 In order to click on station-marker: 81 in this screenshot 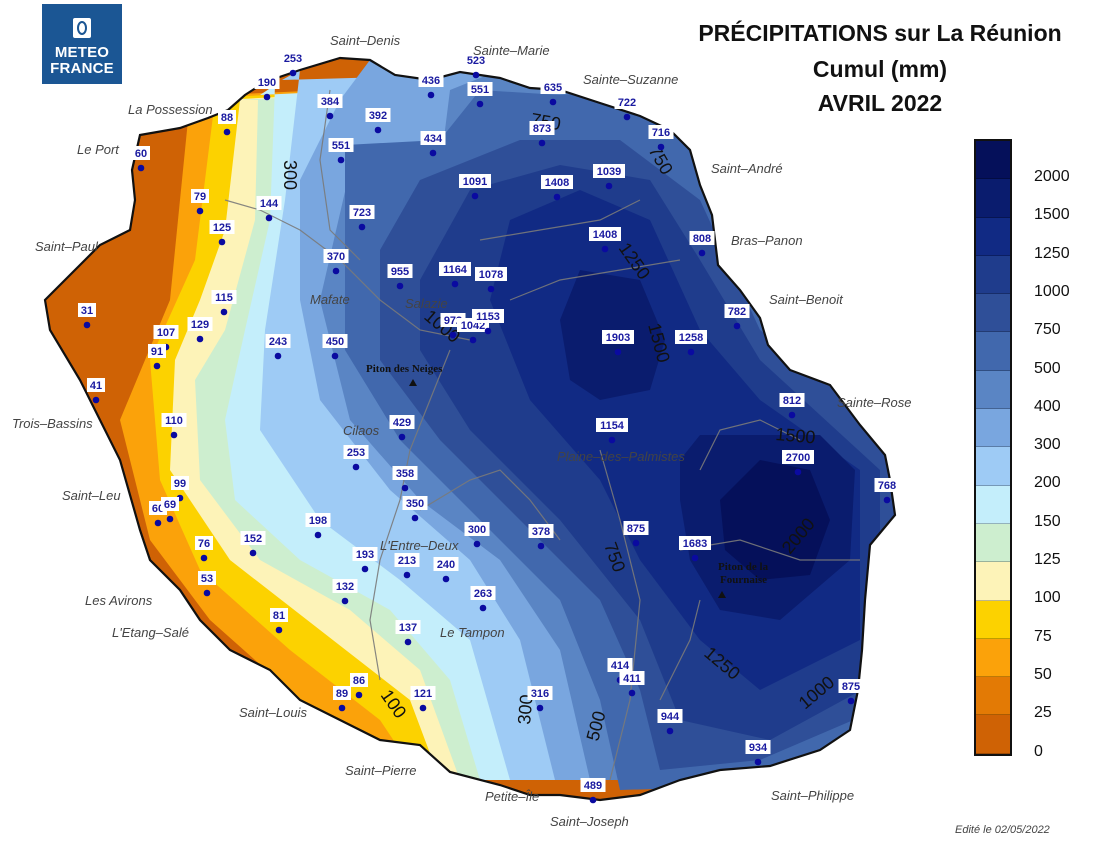, I will do `click(279, 621)`.